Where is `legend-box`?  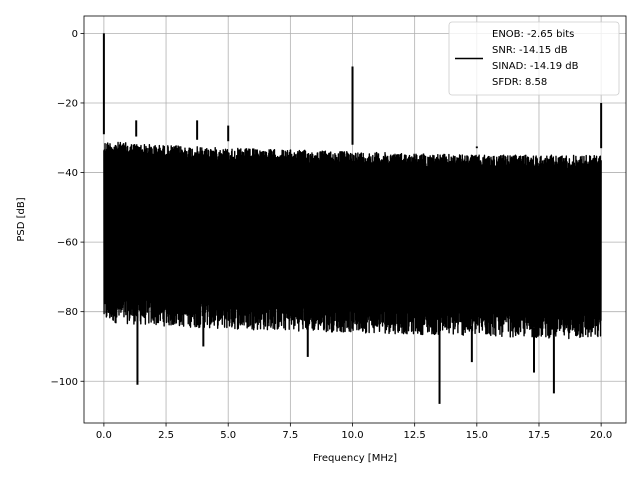 legend-box is located at coordinates (534, 58).